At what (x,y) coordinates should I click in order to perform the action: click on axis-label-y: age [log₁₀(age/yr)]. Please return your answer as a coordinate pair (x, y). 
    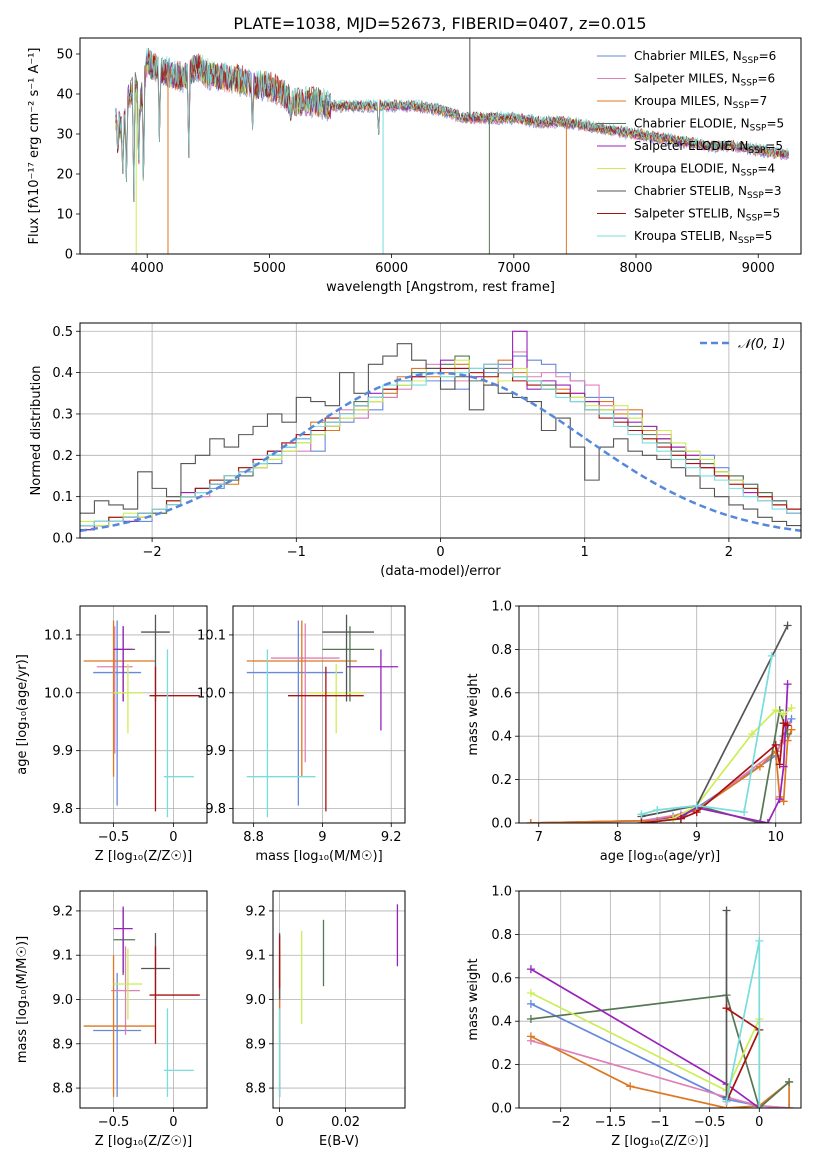
    Looking at the image, I should click on (22, 714).